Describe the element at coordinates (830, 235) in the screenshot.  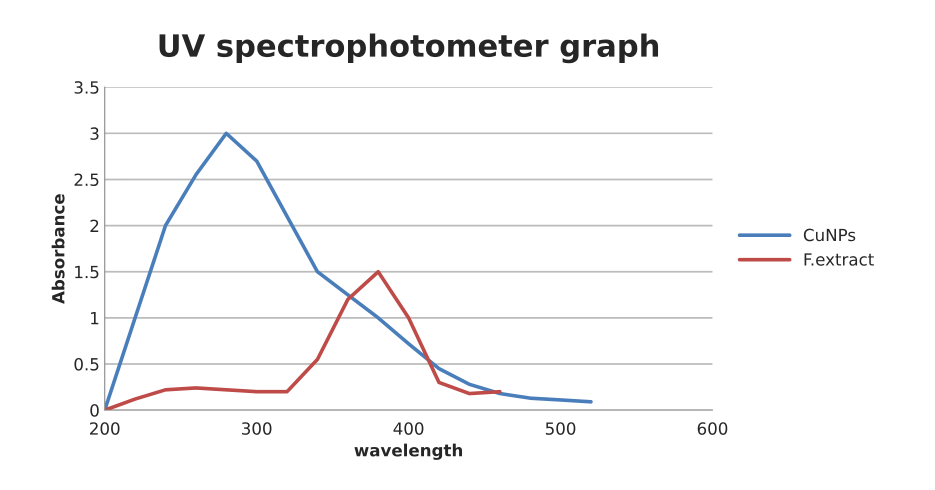
I see `legend-label: CuNPs` at that location.